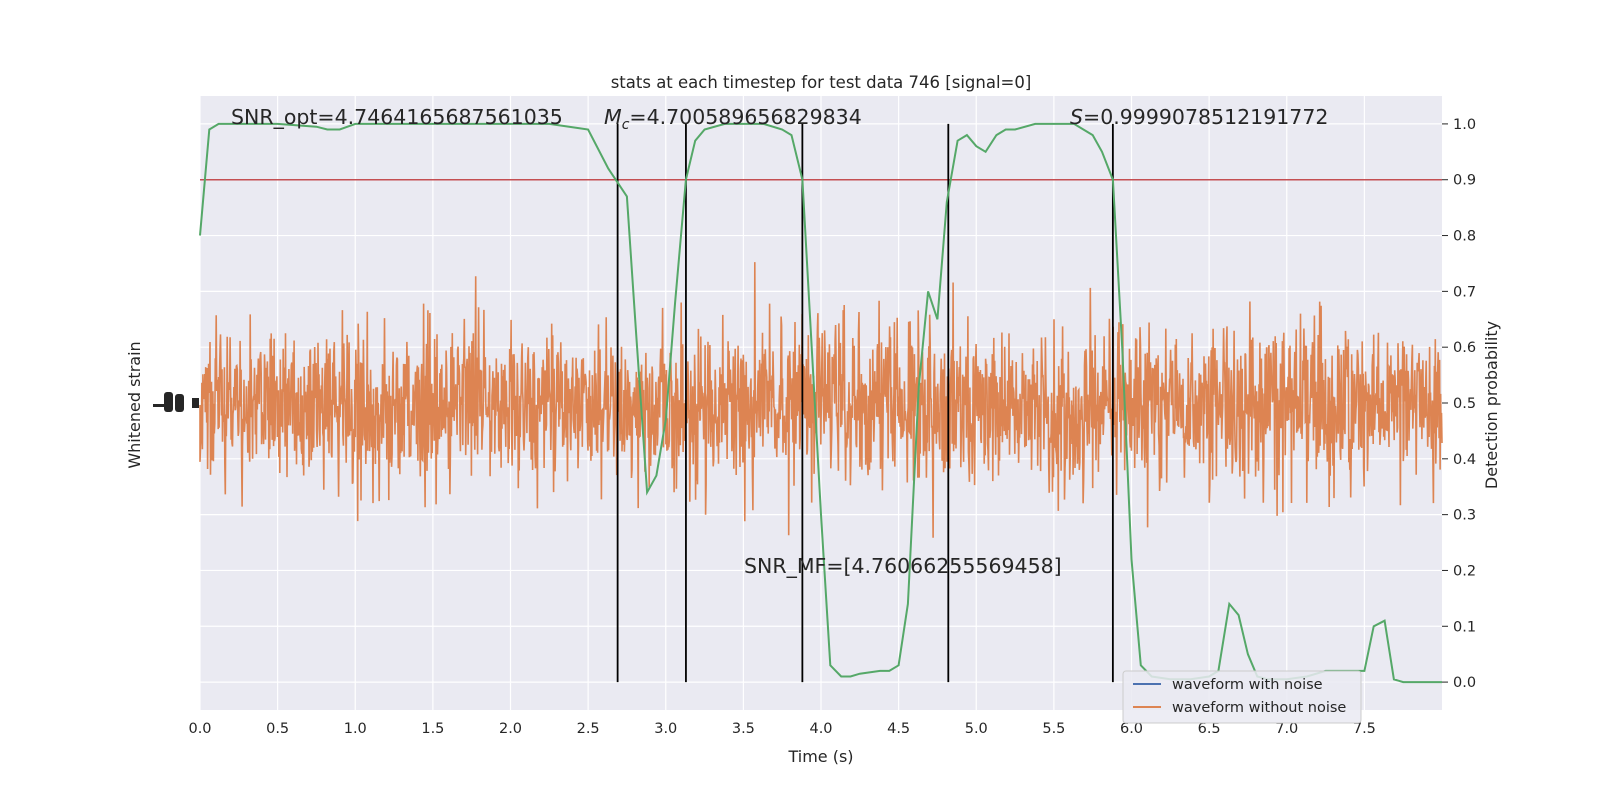 The width and height of the screenshot is (1600, 800). Describe the element at coordinates (1464, 516) in the screenshot. I see `y-tick-label: 0.3` at that location.